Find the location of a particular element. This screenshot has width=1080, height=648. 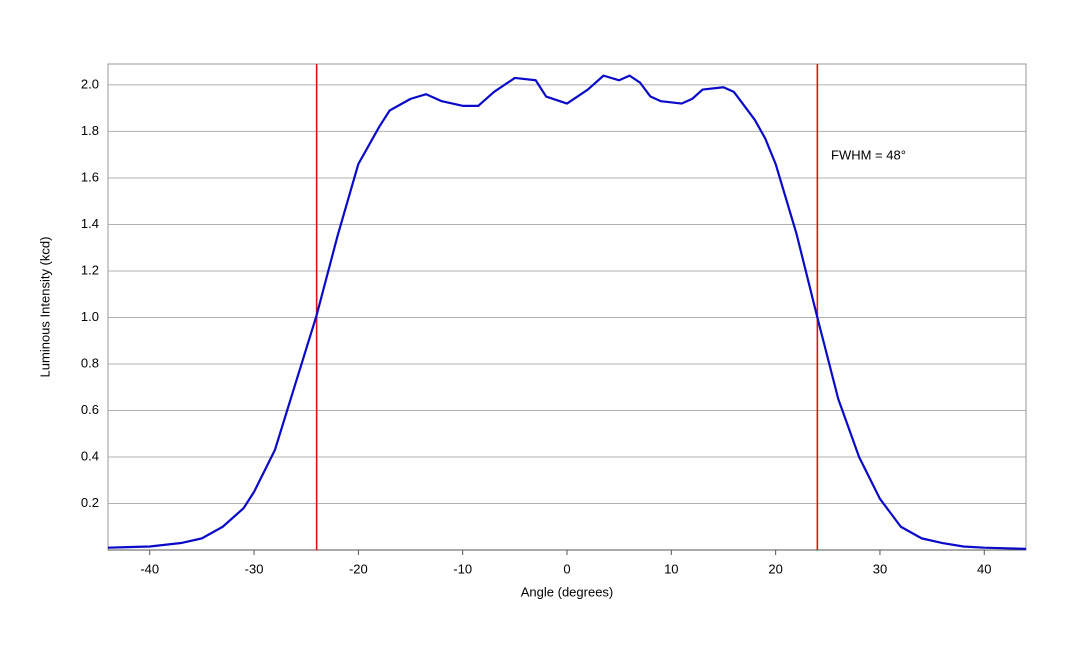

x-tick-label: 0 is located at coordinates (566, 568).